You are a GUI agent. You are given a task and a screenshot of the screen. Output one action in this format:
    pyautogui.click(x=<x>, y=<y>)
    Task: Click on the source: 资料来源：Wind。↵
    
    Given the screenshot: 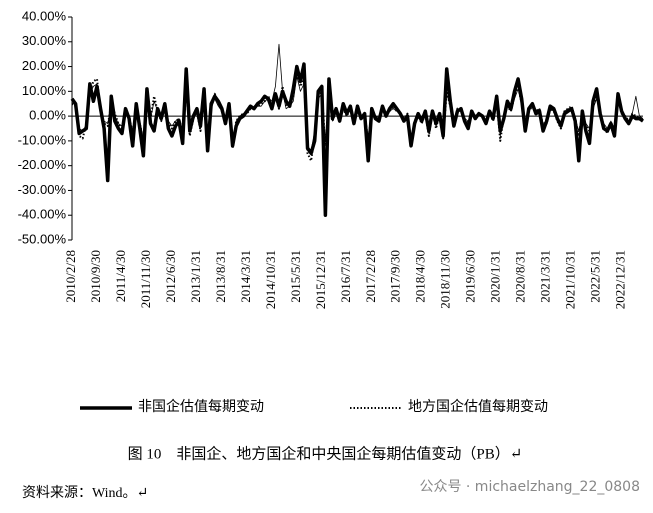 What is the action you would take?
    pyautogui.click(x=85, y=493)
    